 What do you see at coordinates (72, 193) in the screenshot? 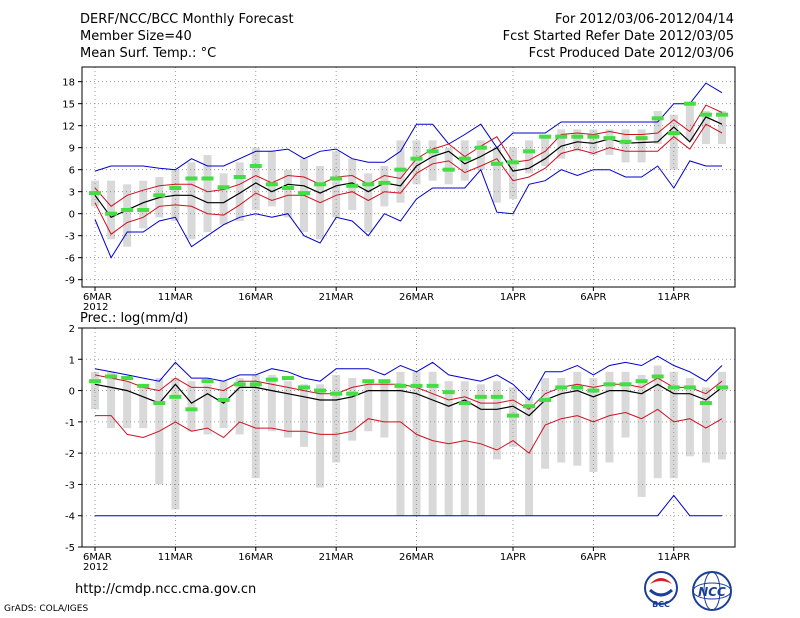
I see `temp-y-tick-label: 3` at bounding box center [72, 193].